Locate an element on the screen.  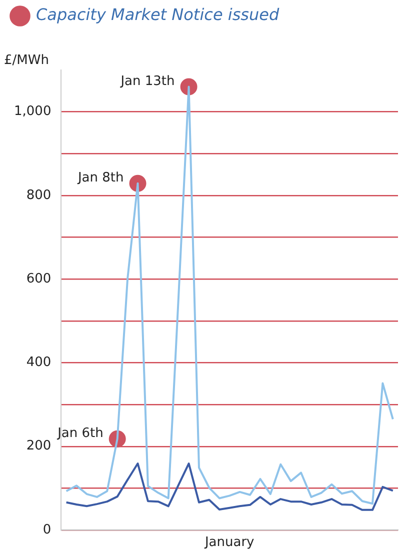
x-axis-title: January is located at coordinates (229, 542).